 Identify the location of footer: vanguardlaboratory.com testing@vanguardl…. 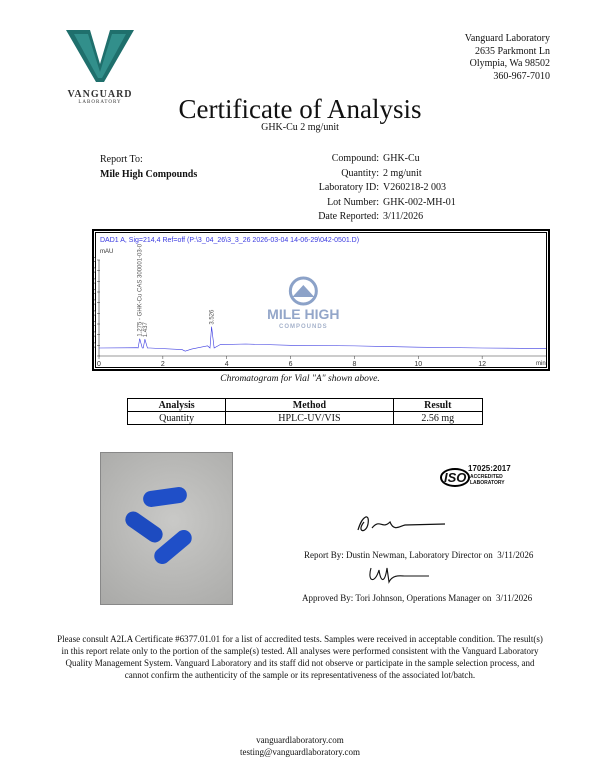
(300, 746).